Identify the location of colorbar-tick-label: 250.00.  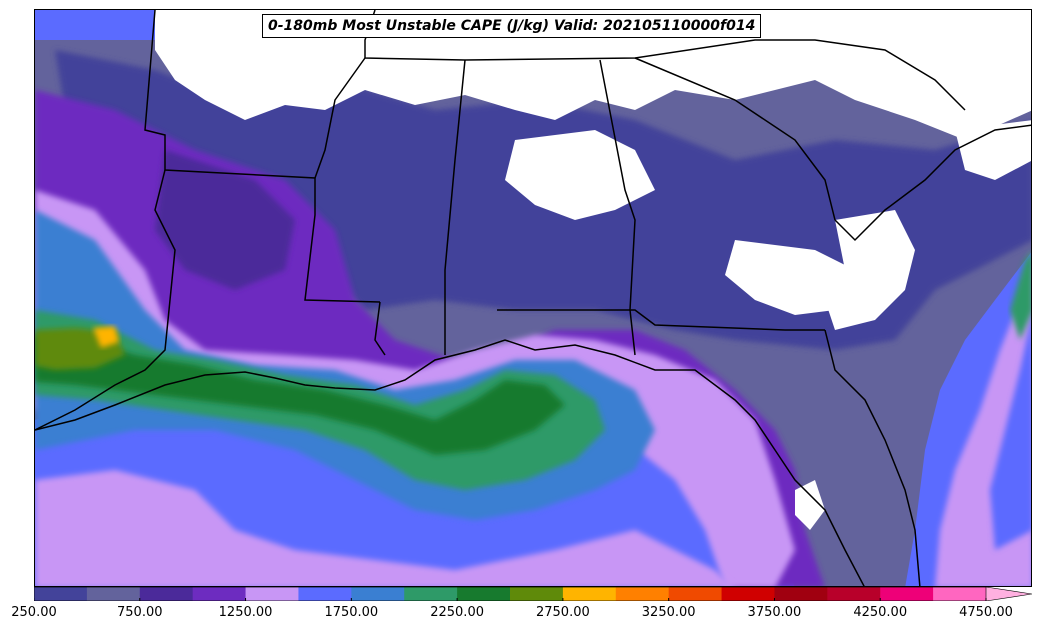
(34, 612).